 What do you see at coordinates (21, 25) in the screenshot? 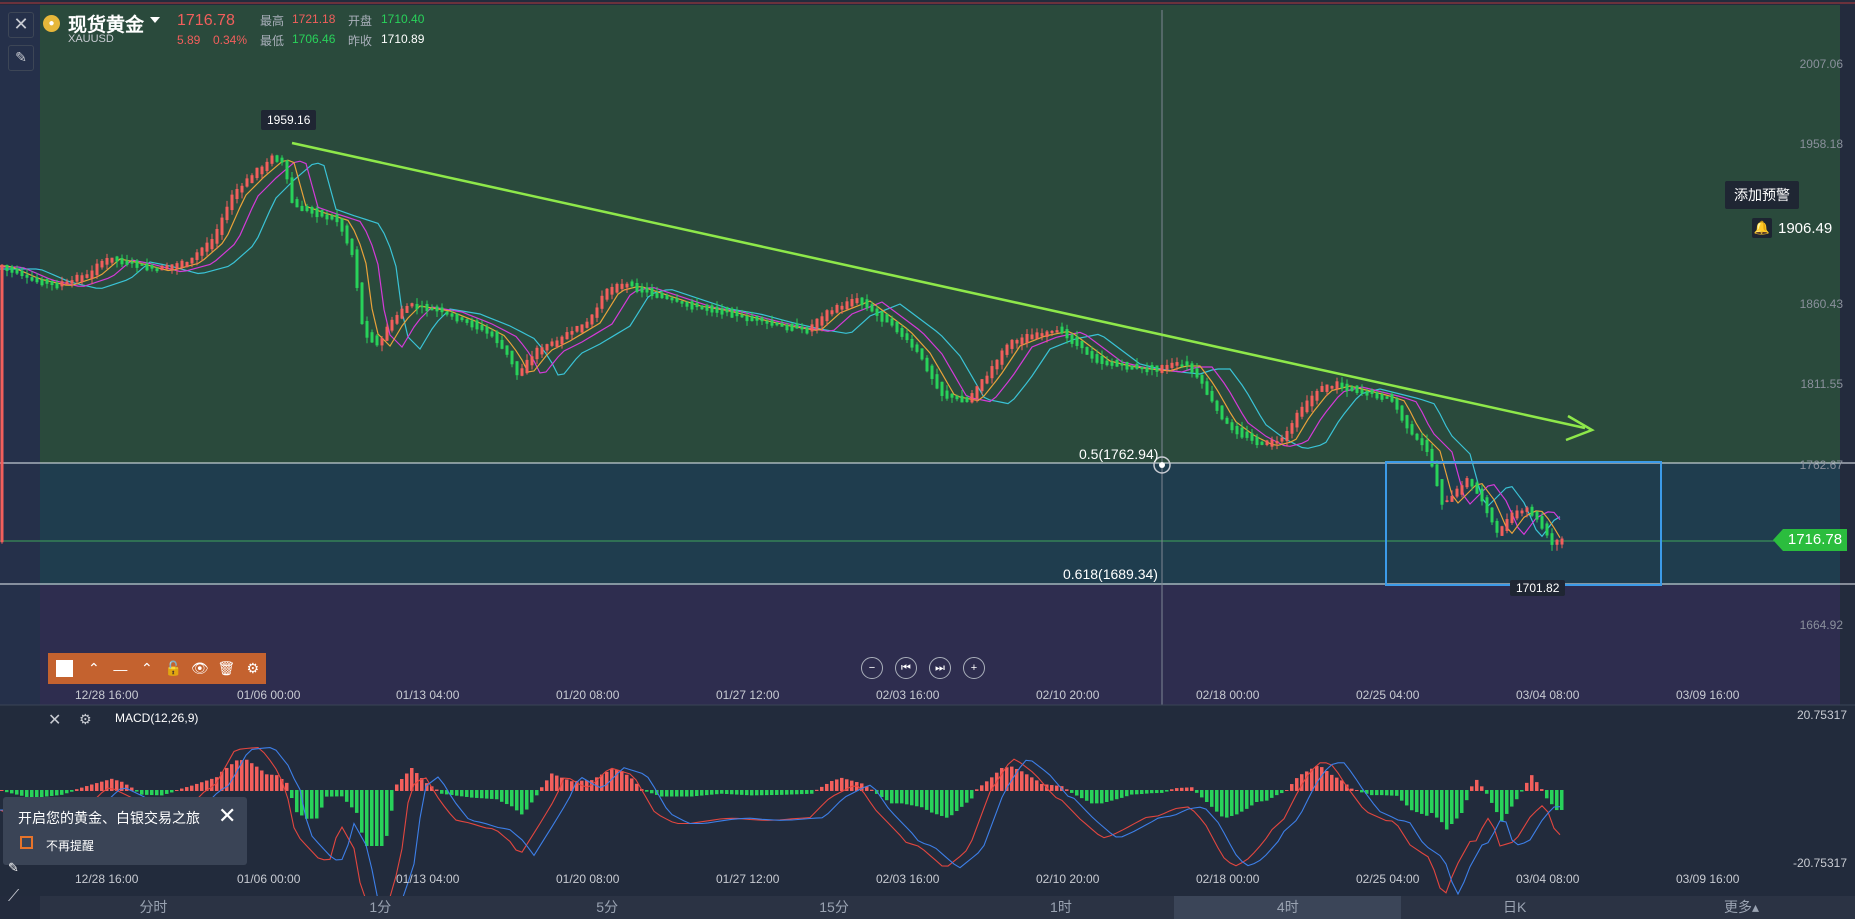
I see `close-button: ✕` at bounding box center [21, 25].